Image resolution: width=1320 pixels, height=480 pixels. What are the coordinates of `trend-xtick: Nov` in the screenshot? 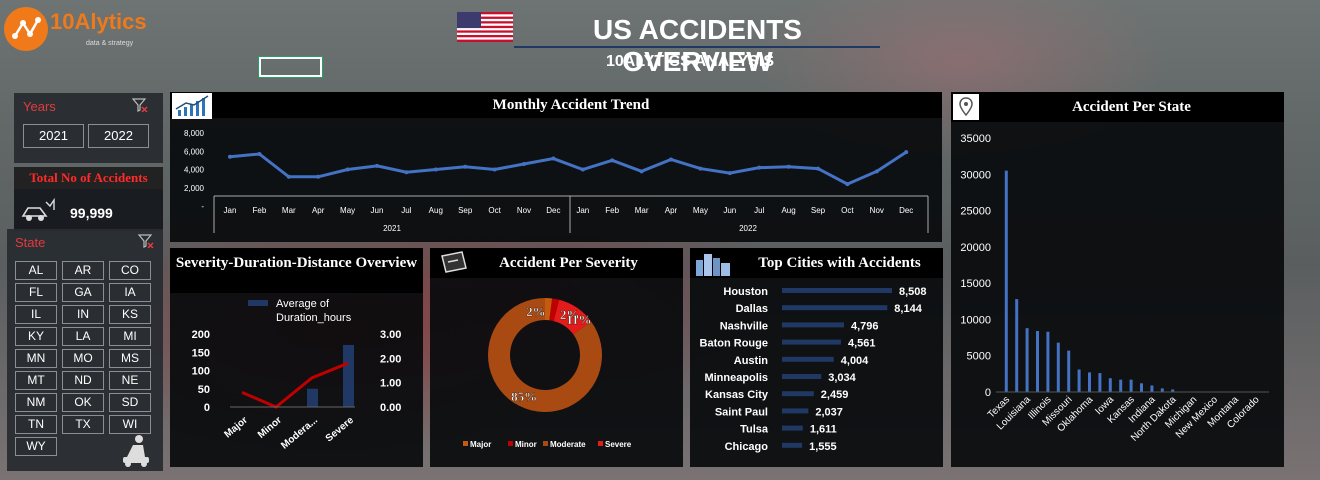 It's located at (524, 210).